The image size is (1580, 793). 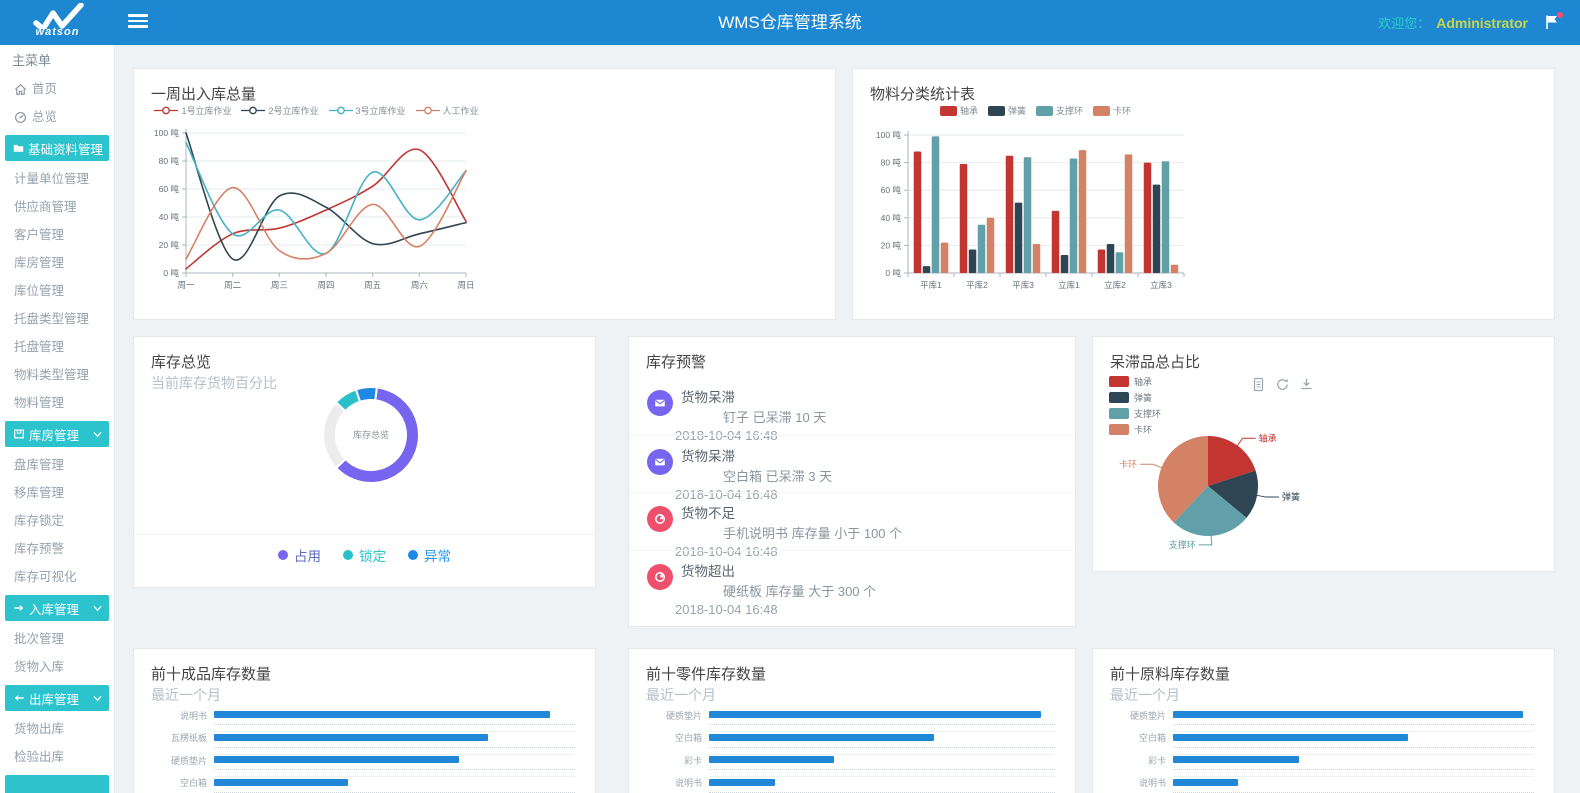 I want to click on sidebar-item-10: 物料类型管理, so click(x=57, y=375).